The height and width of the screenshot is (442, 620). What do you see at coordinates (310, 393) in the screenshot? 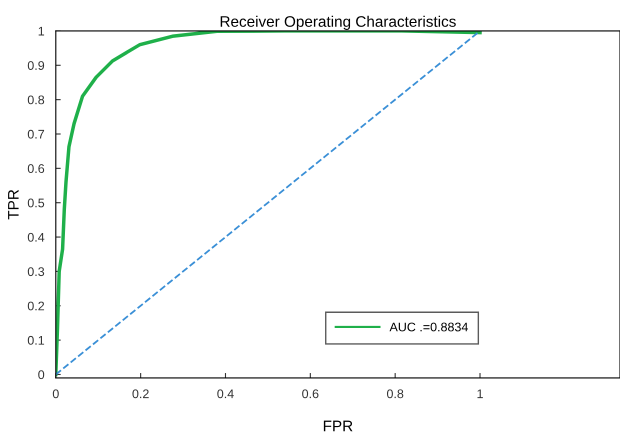
I see `x-tick-label: 0.6` at bounding box center [310, 393].